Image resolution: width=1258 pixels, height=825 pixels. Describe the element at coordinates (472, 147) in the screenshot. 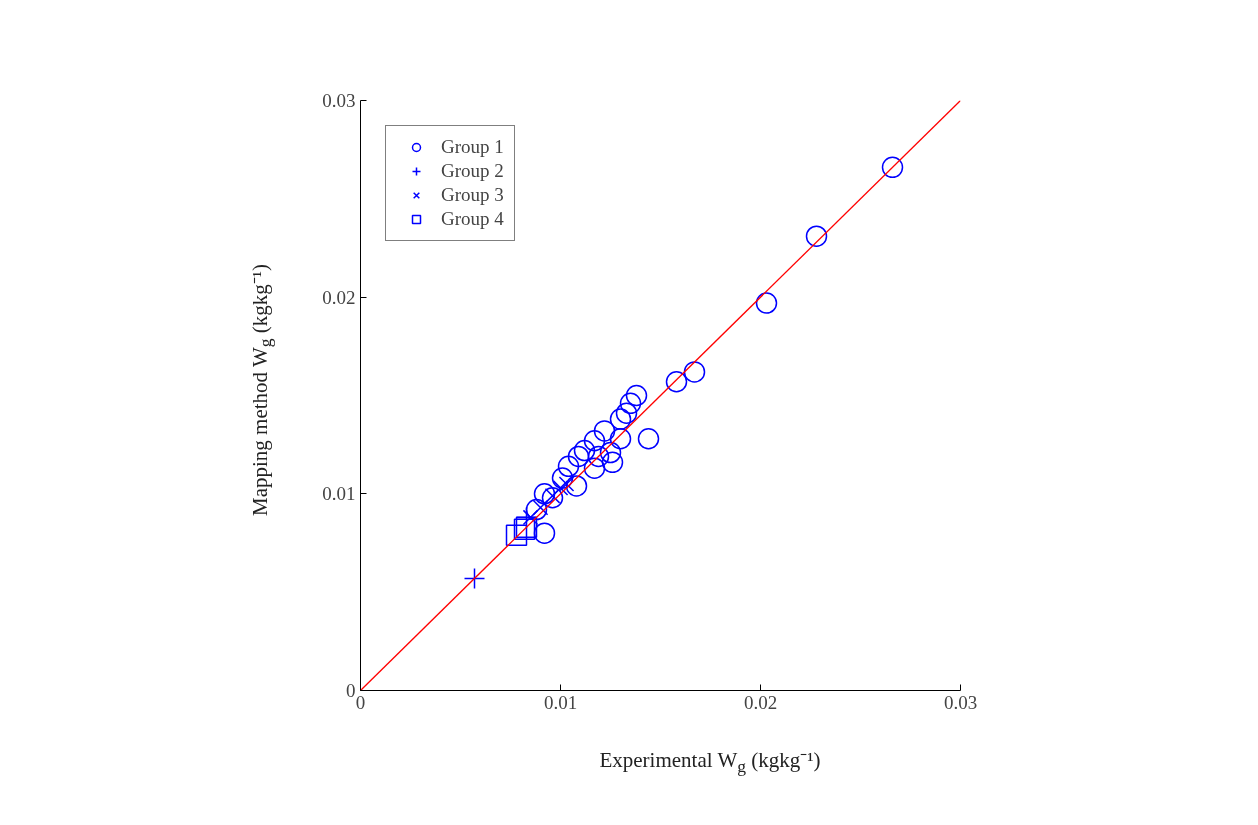

I see `legend-label: Group 1` at that location.